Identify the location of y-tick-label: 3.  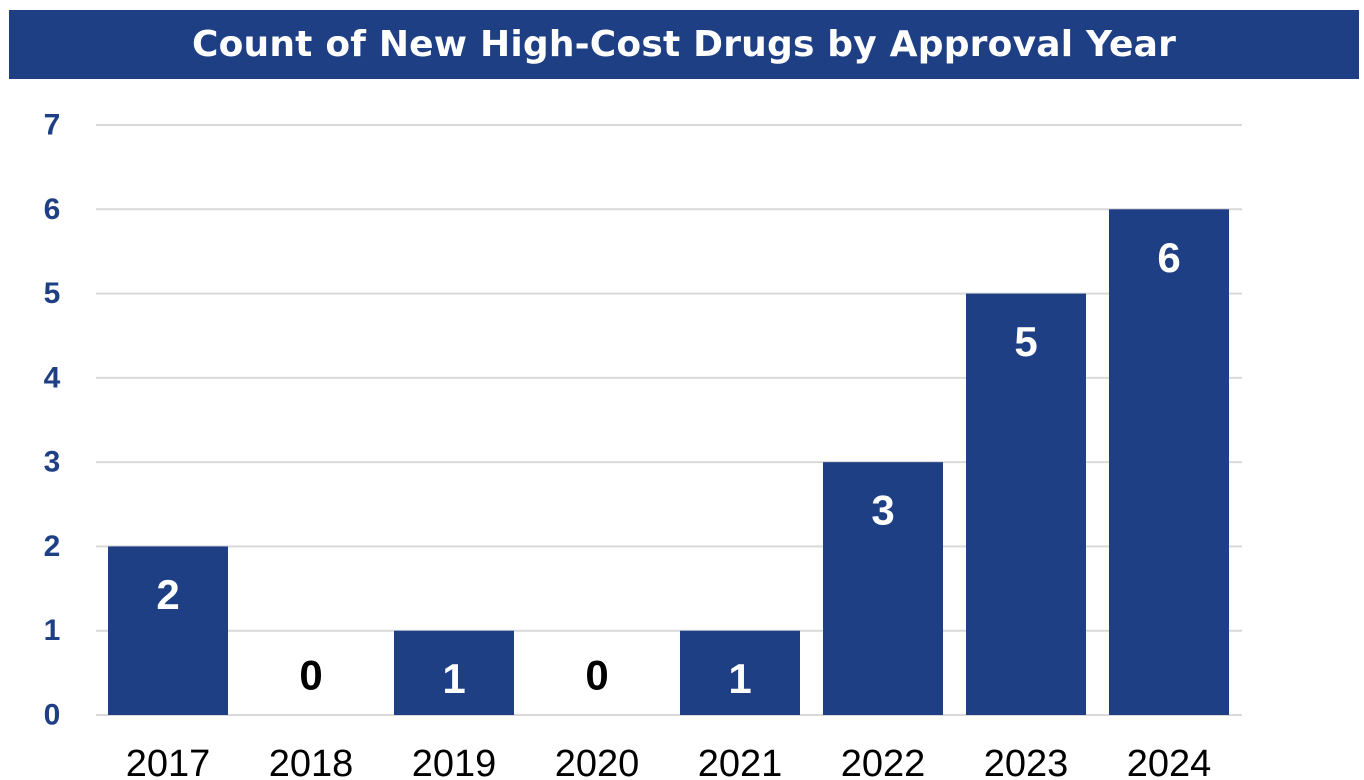
(52, 462).